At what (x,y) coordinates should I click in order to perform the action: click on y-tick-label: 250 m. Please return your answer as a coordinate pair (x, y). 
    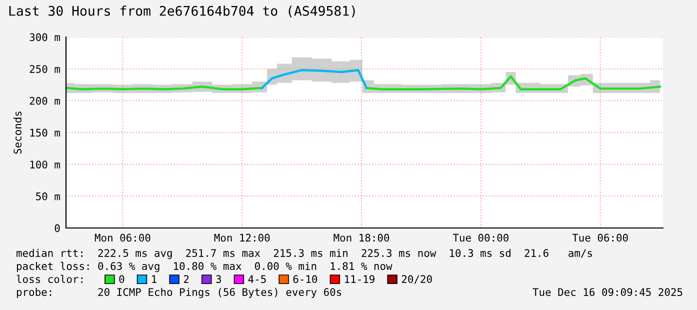
    Looking at the image, I should click on (45, 69).